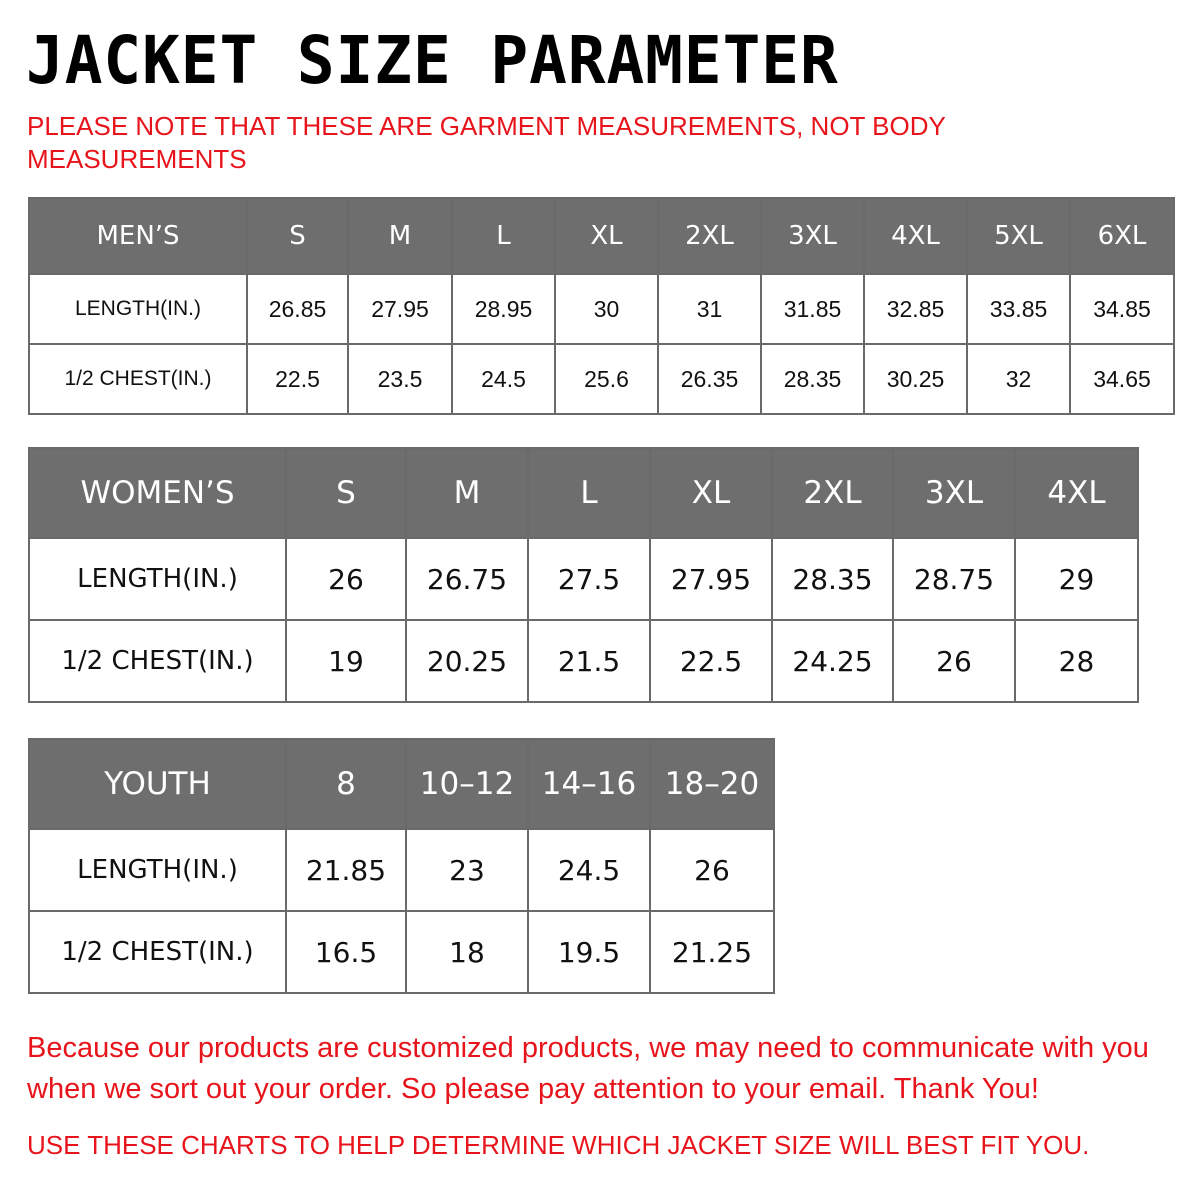 Image resolution: width=1200 pixels, height=1200 pixels. I want to click on table-row: LENGTH(IN.) 21.85 23 24.5 26, so click(401, 870).